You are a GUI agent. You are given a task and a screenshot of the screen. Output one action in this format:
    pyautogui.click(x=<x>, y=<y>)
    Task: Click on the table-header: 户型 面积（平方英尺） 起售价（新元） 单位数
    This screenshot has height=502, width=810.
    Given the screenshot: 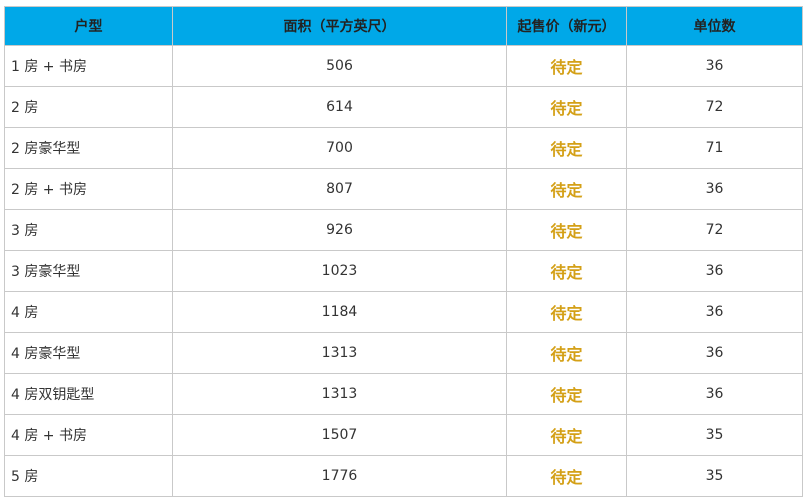 What is the action you would take?
    pyautogui.click(x=403, y=26)
    